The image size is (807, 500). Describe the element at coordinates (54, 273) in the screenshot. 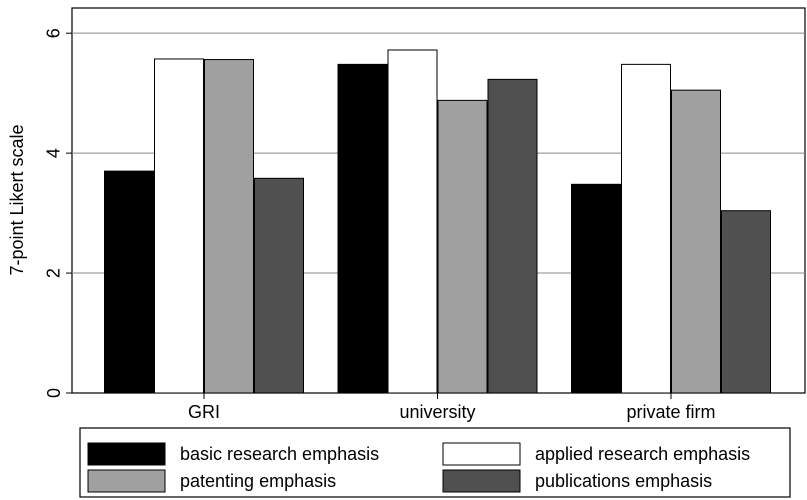

I see `y-tick-label: 2` at that location.